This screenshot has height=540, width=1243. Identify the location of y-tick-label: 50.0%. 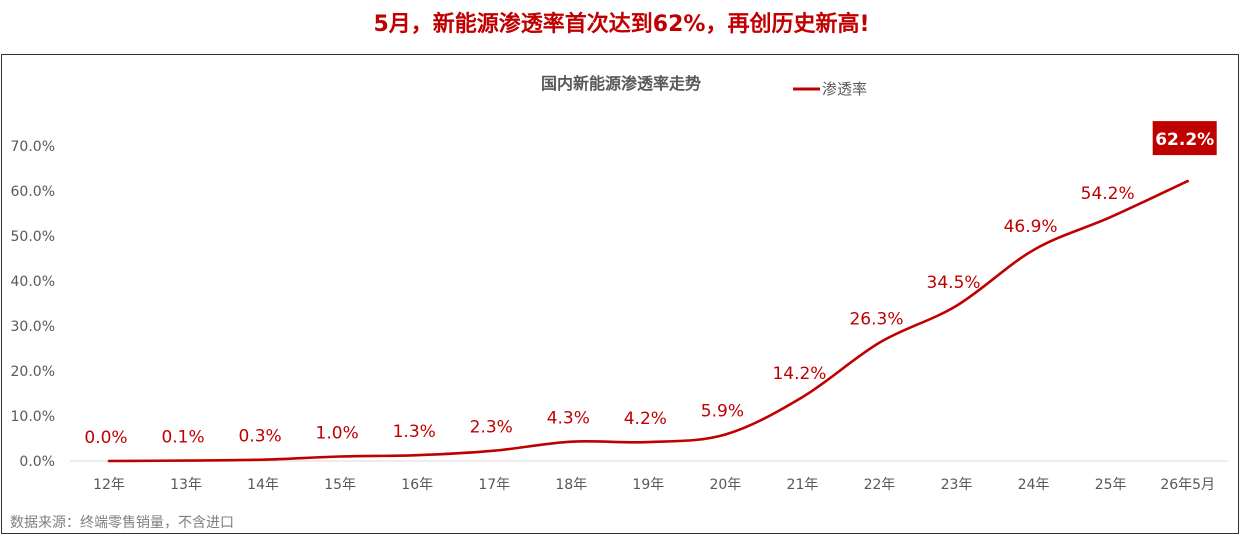
(33, 237).